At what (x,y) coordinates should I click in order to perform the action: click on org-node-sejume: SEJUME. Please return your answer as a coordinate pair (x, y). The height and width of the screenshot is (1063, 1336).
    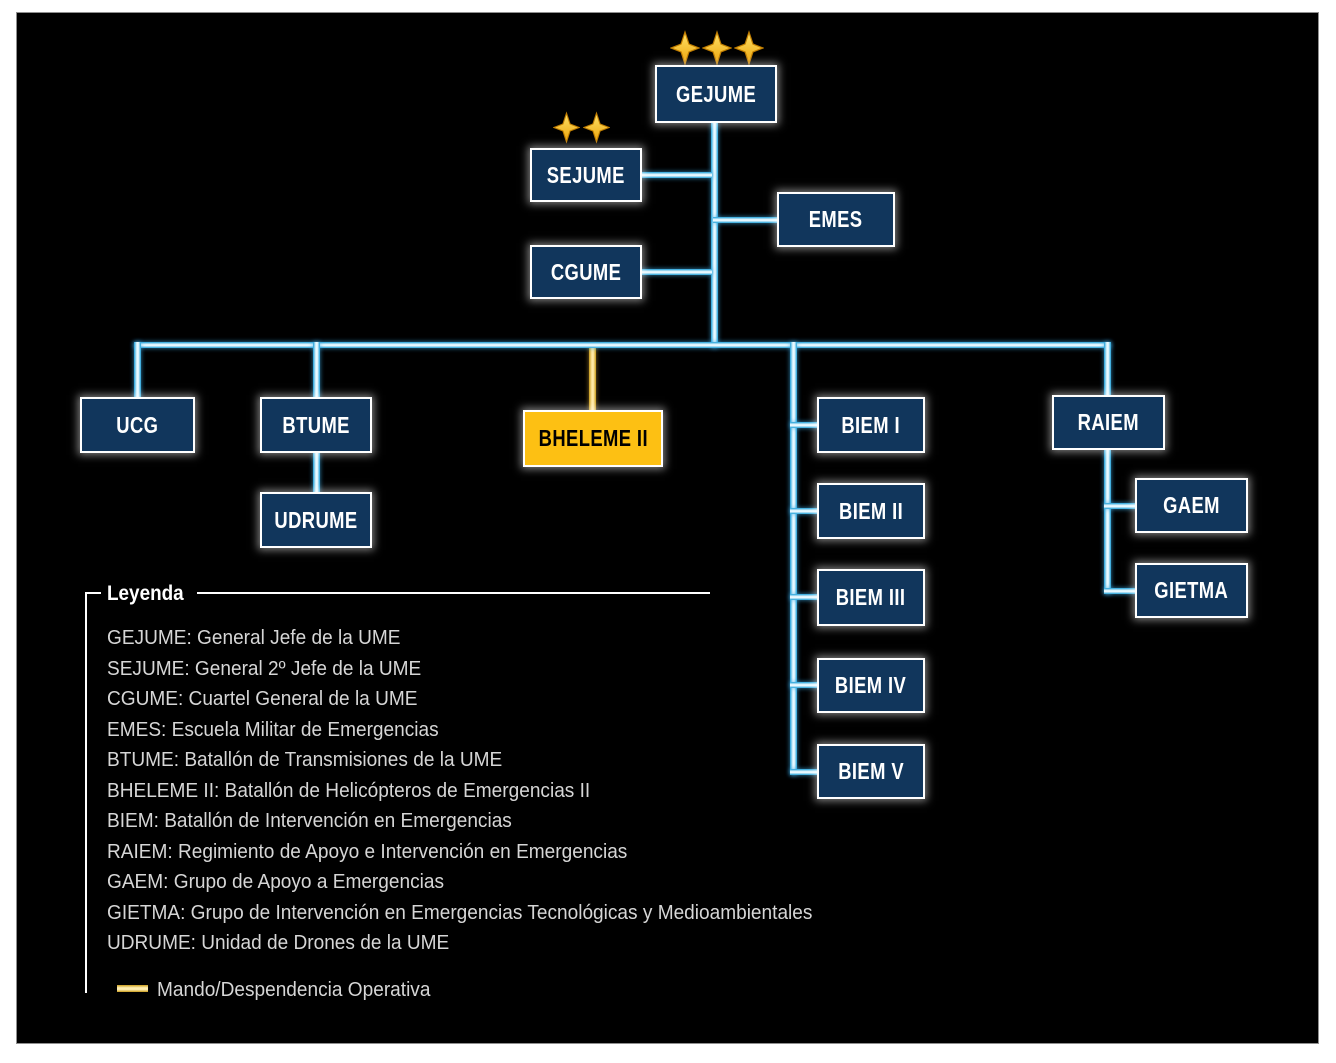
    Looking at the image, I should click on (586, 175).